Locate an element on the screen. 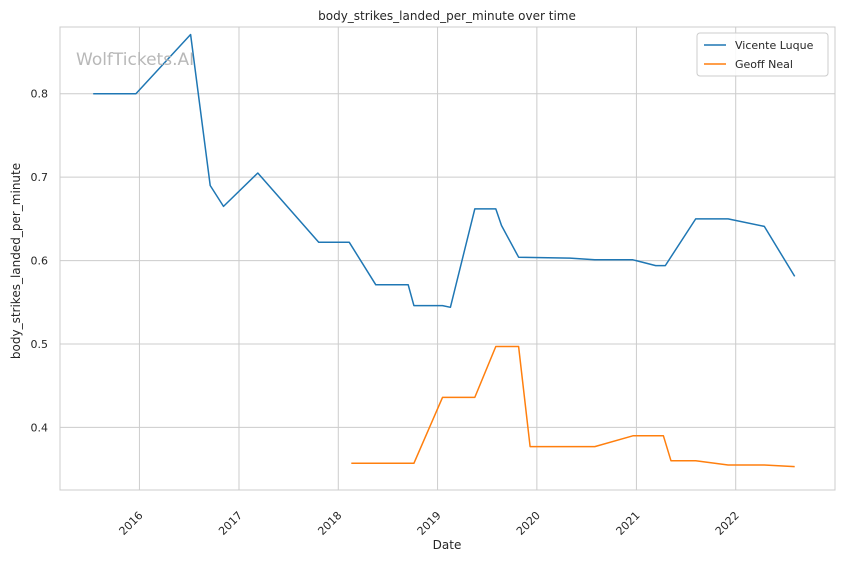 The height and width of the screenshot is (561, 844). x-axis-label: Date is located at coordinates (447, 545).